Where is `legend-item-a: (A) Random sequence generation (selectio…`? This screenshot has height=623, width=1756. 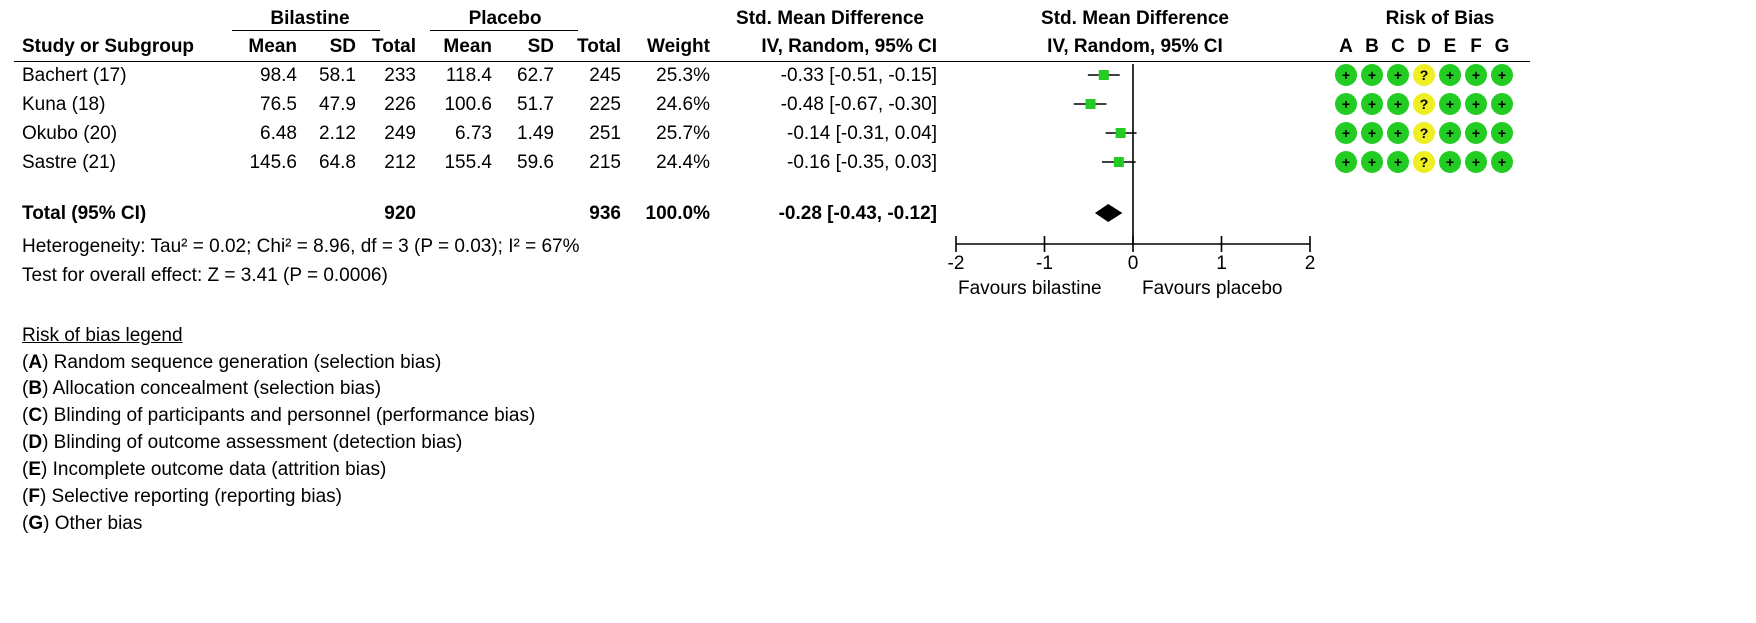 legend-item-a: (A) Random sequence generation (selectio… is located at coordinates (232, 362).